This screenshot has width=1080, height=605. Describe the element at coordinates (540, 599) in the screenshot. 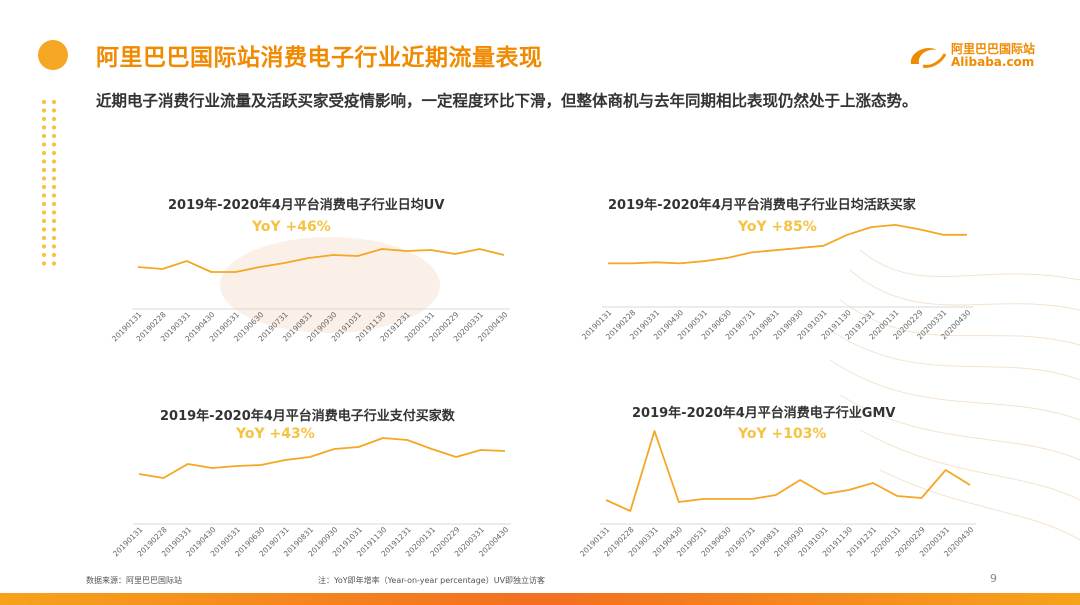

I see `bottom-accent-bar` at that location.